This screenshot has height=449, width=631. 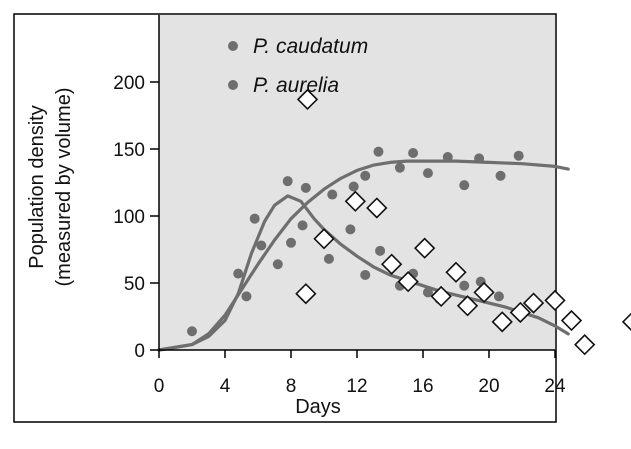 What do you see at coordinates (356, 386) in the screenshot?
I see `x-tick-label: 12` at bounding box center [356, 386].